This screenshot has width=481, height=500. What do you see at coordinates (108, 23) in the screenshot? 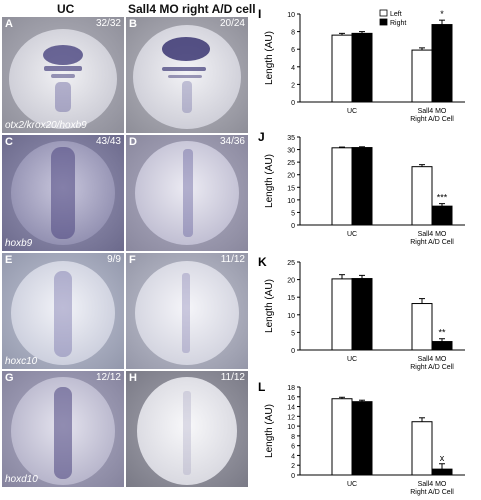
I see `panel-count: 32/32` at bounding box center [108, 23].